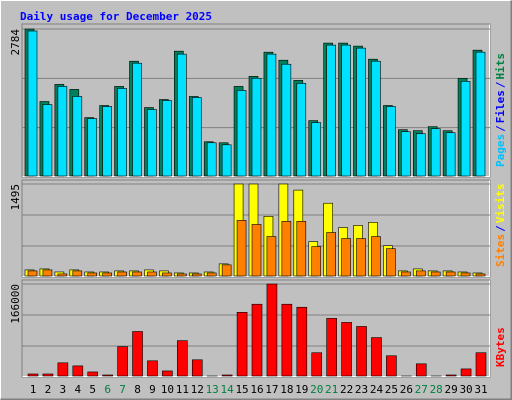 The height and width of the screenshot is (400, 512). Describe the element at coordinates (286, 389) in the screenshot. I see `x-tick-label: 18` at that location.